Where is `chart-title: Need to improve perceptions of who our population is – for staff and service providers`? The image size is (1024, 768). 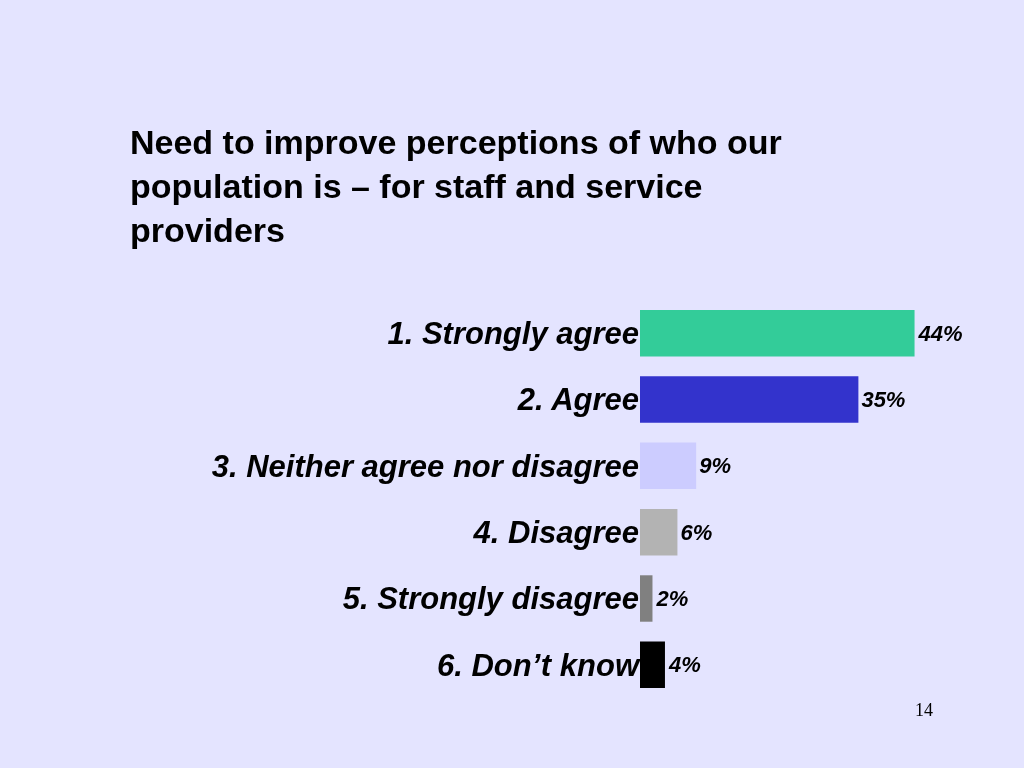
chart-title: Need to improve perceptions of who our population is – for staff and service providers is located at coordinates (456, 185).